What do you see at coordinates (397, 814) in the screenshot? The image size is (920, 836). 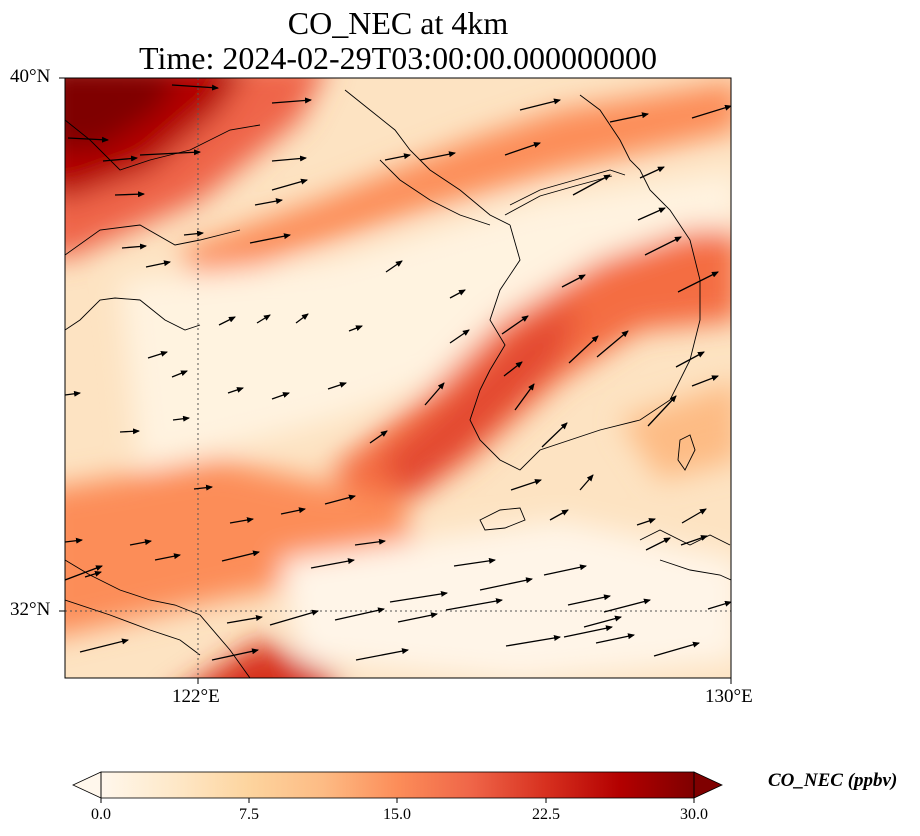 I see `colorbar-tick-label: 15.0` at bounding box center [397, 814].